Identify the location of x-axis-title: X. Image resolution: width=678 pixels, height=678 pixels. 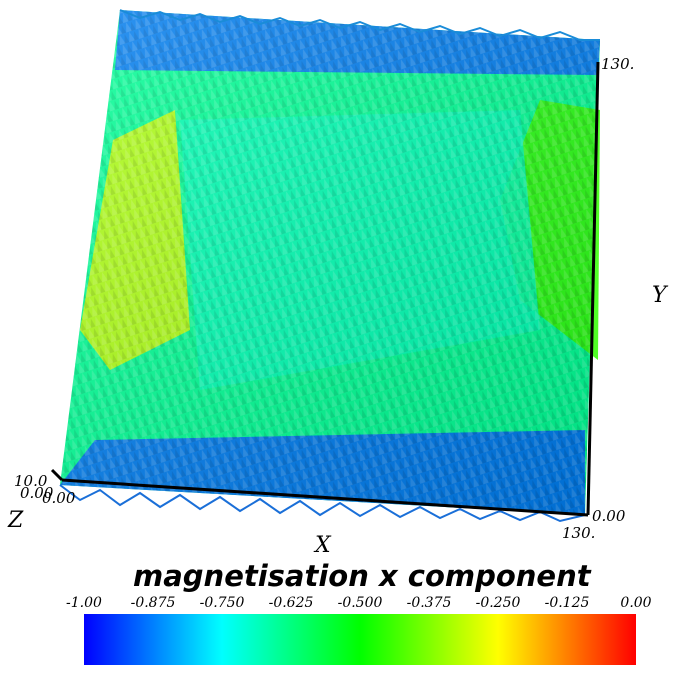
(322, 545).